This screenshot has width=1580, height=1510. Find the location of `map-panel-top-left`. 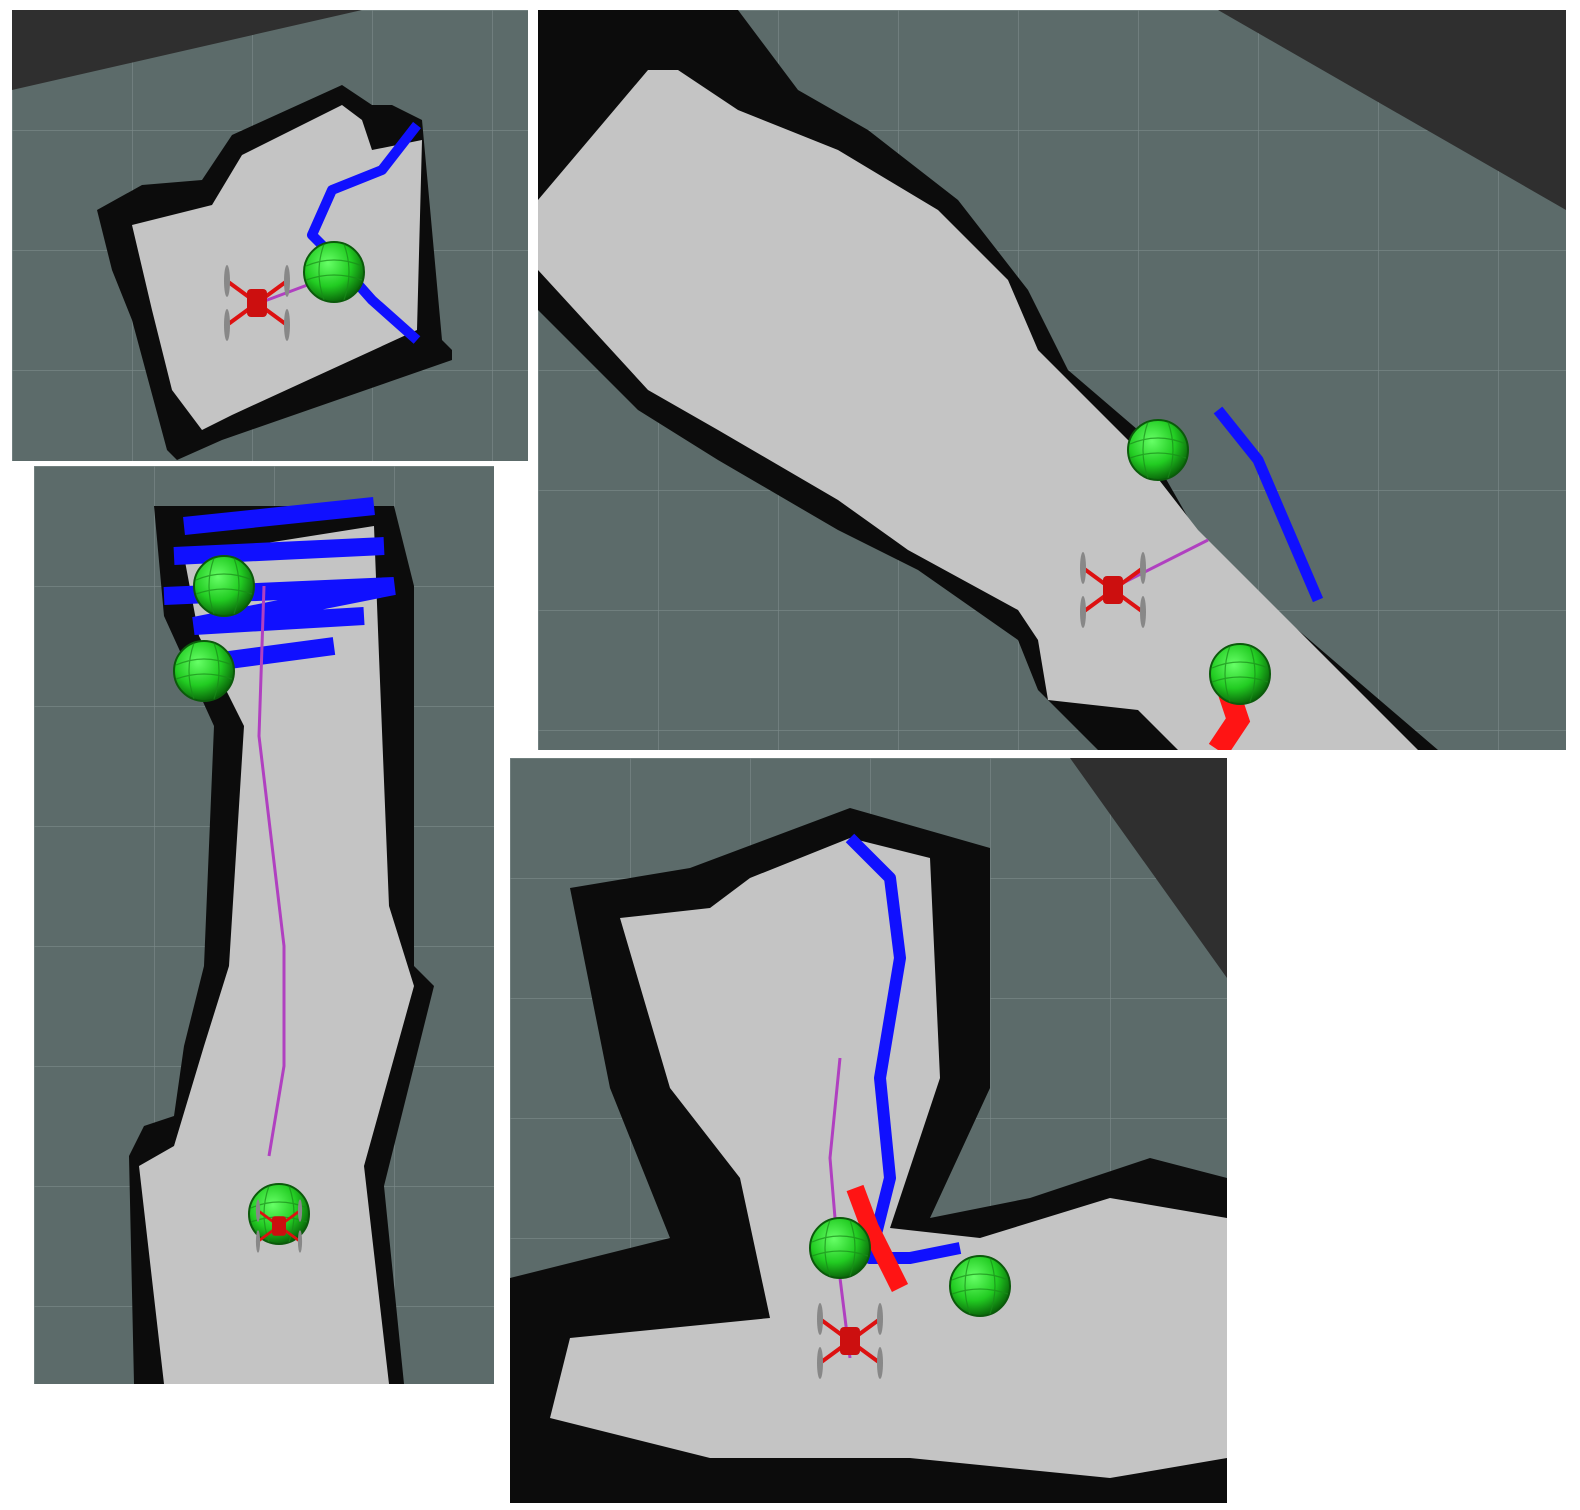

map-panel-top-left is located at coordinates (270, 235).